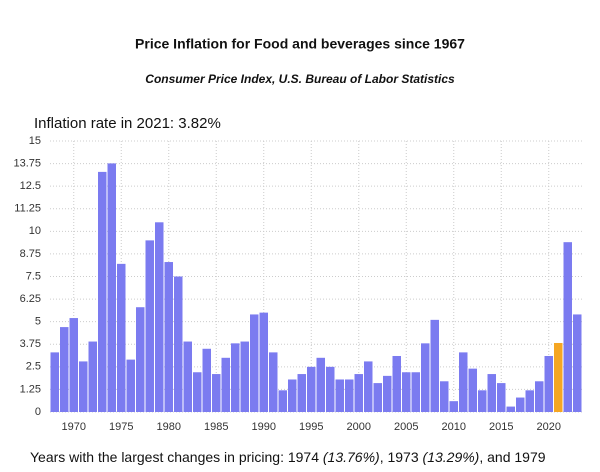 Image resolution: width=600 pixels, height=472 pixels. I want to click on footer-part: (13.76%), so click(351, 457).